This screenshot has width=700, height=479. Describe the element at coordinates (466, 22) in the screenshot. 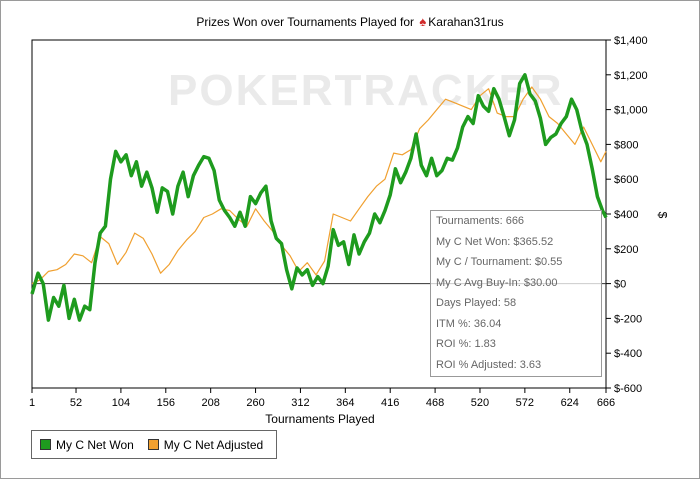

I see `chart-title-player: Karahan31rus` at that location.